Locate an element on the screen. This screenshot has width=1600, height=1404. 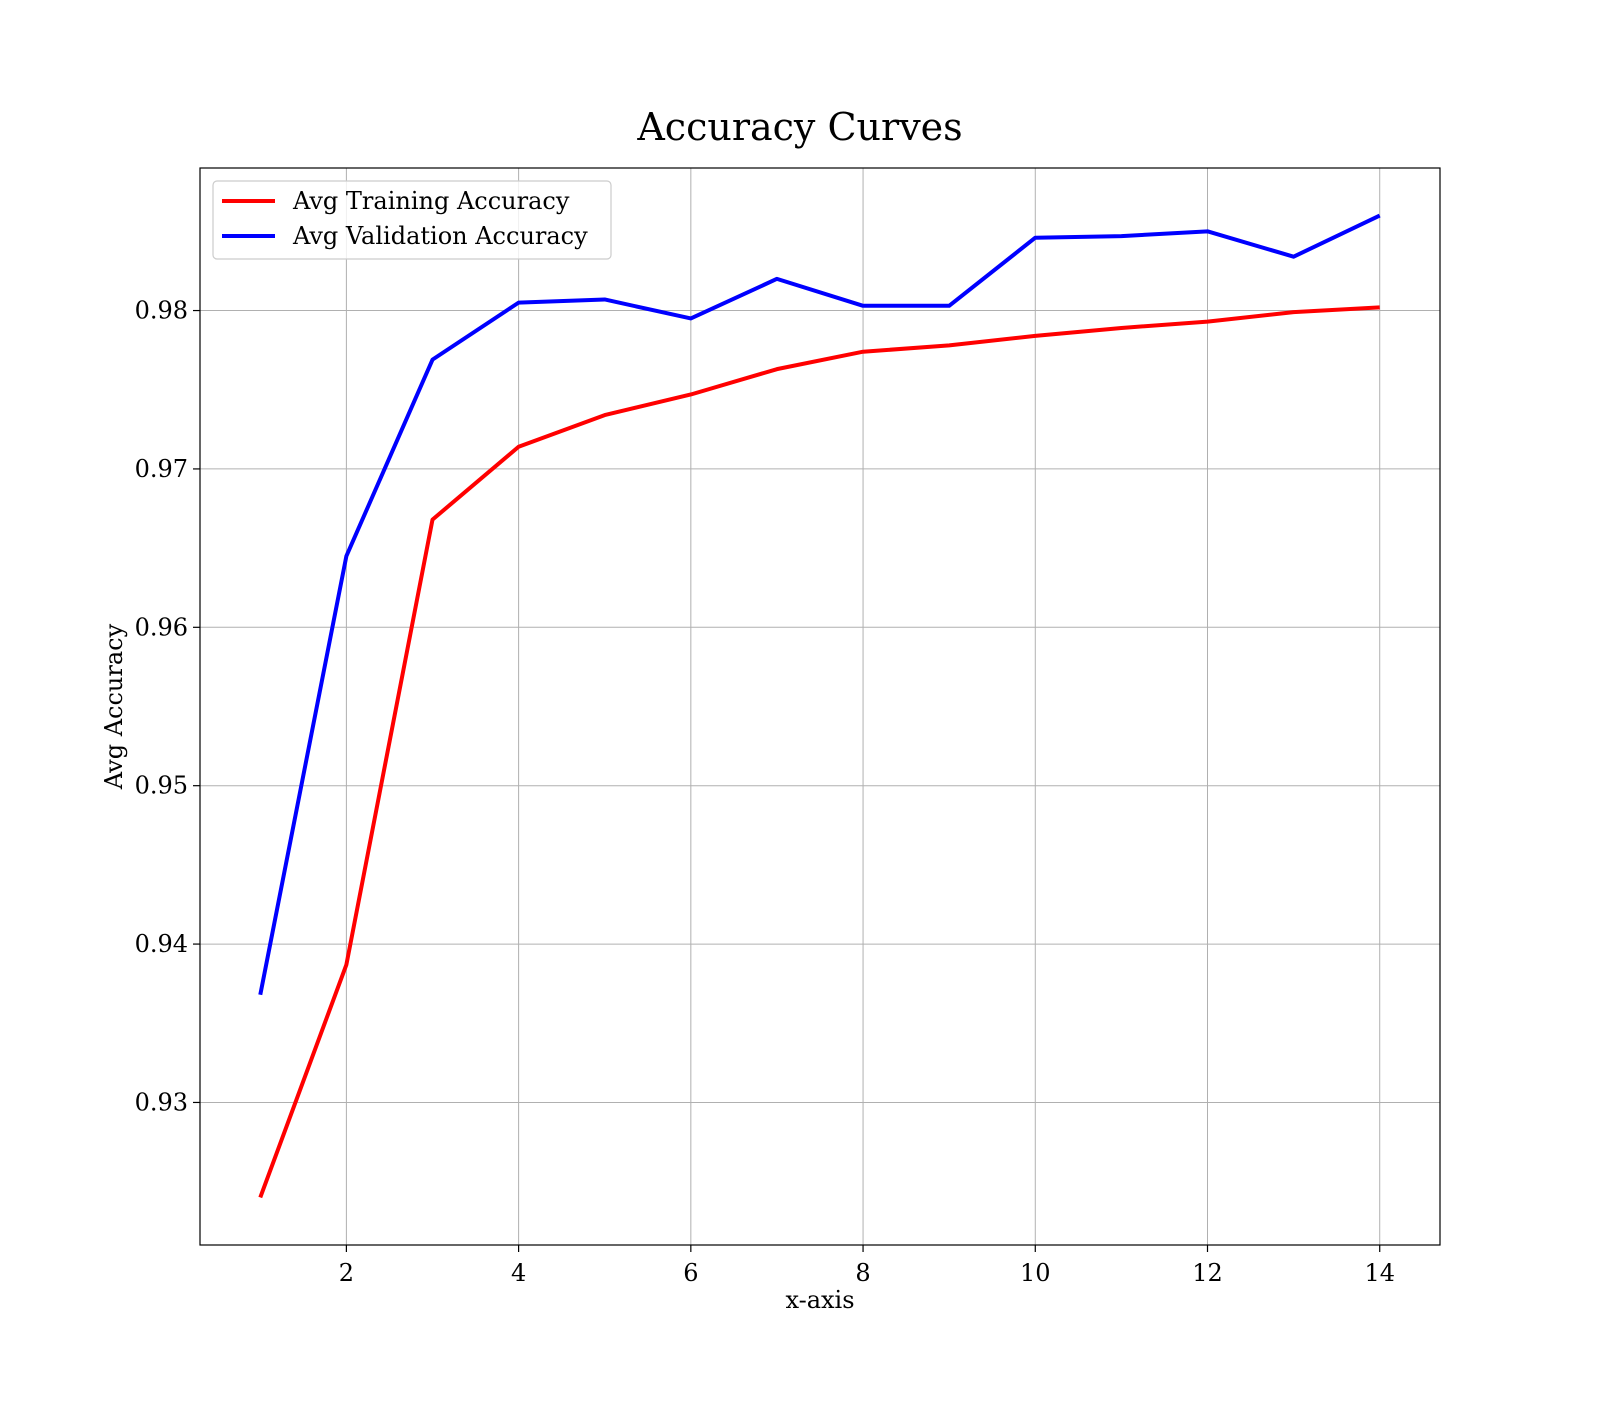
x-tick-label: 10 is located at coordinates (1035, 1273).